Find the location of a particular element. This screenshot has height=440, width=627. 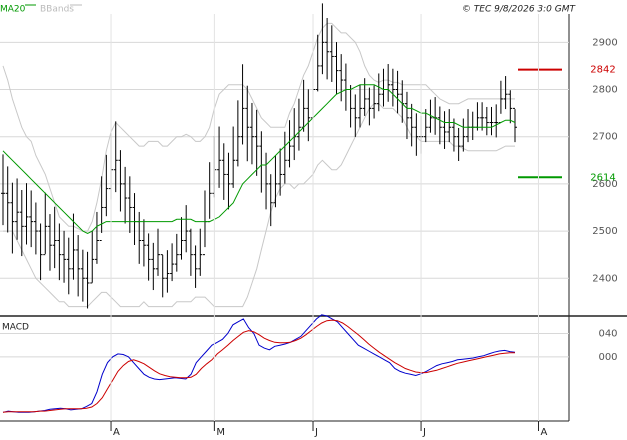

legend-ma20-label: MA20 is located at coordinates (13, 10).